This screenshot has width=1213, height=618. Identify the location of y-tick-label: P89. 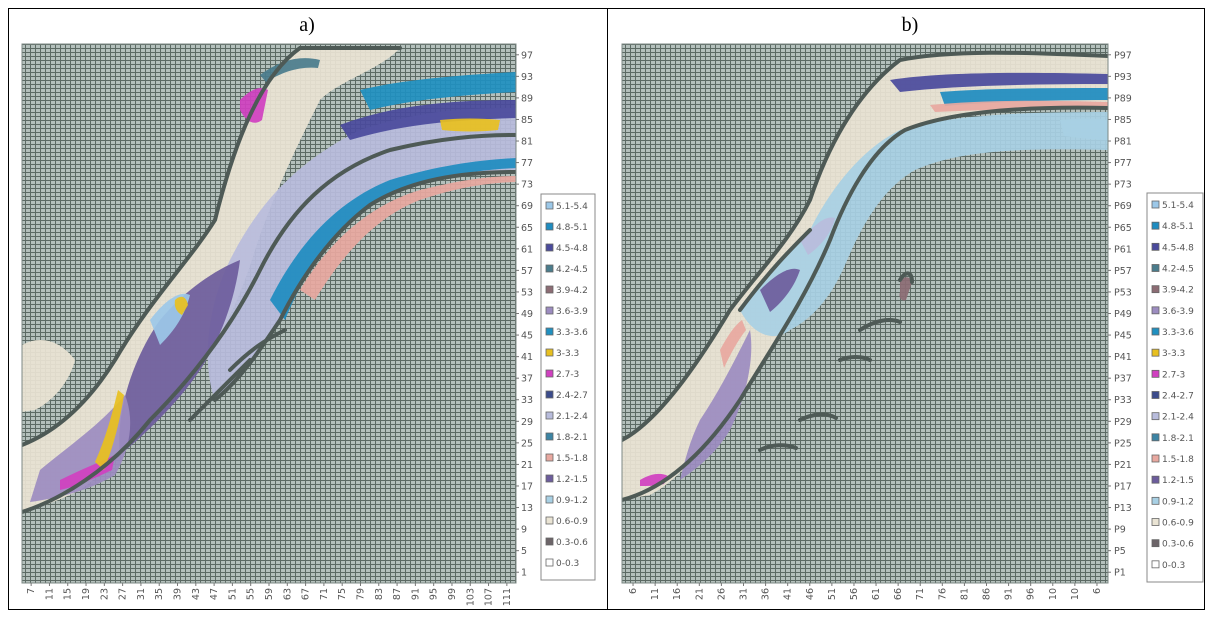
(1123, 98).